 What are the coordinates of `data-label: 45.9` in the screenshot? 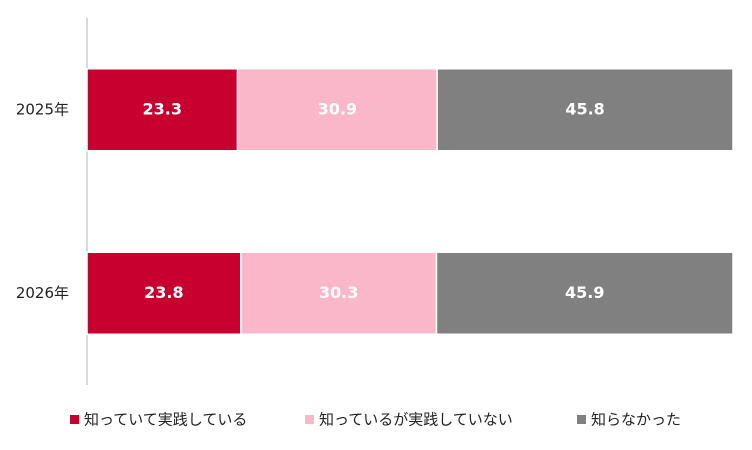 It's located at (584, 292).